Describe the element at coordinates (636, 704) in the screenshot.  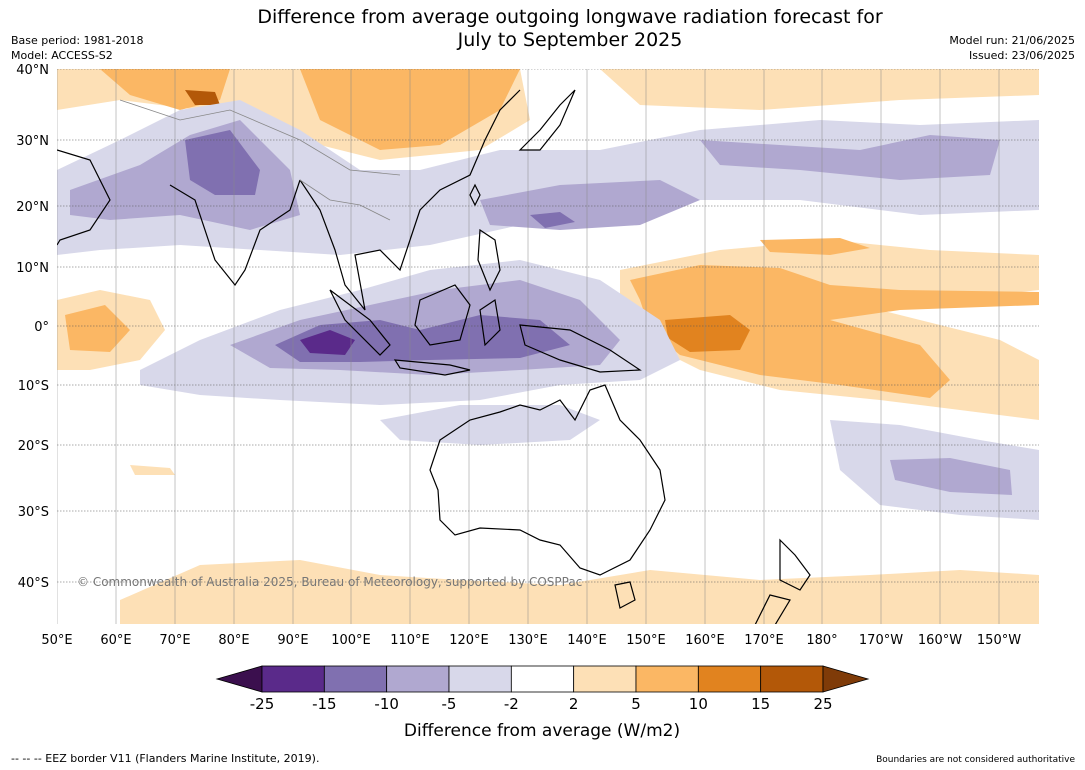
I see `colorbar-tick-label: 5` at that location.